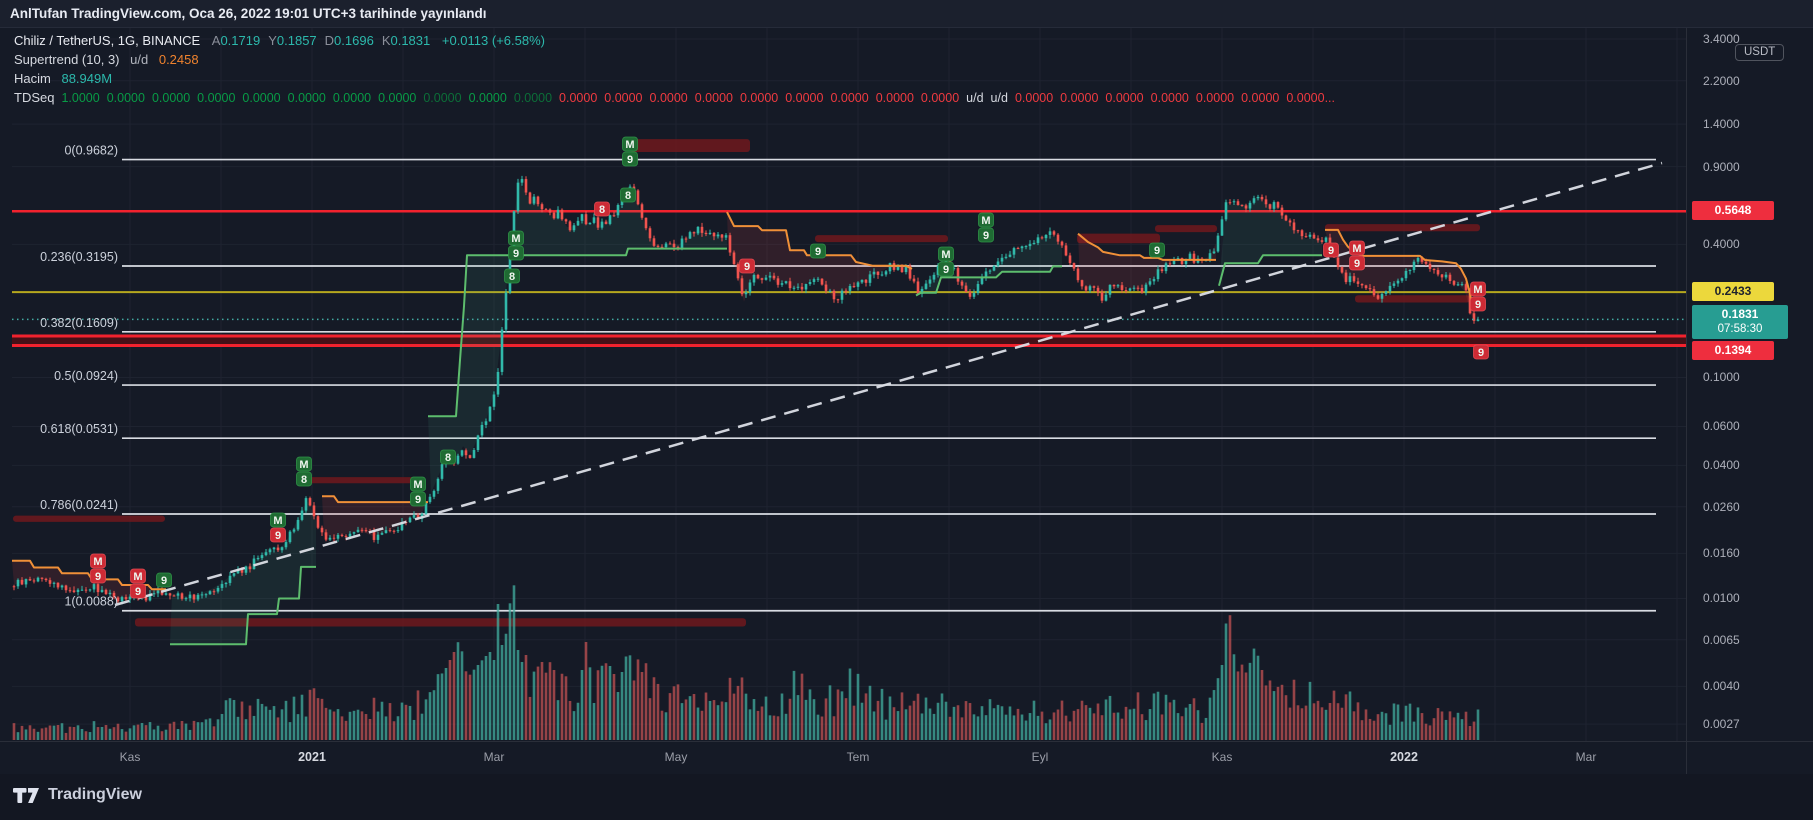 The height and width of the screenshot is (820, 1813). I want to click on footer-strip: TradingView, so click(906, 797).